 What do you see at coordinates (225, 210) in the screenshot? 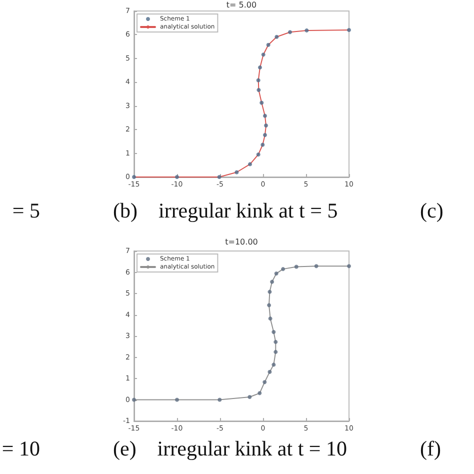
I see `text: (b) irregular kink at t = 5` at bounding box center [225, 210].